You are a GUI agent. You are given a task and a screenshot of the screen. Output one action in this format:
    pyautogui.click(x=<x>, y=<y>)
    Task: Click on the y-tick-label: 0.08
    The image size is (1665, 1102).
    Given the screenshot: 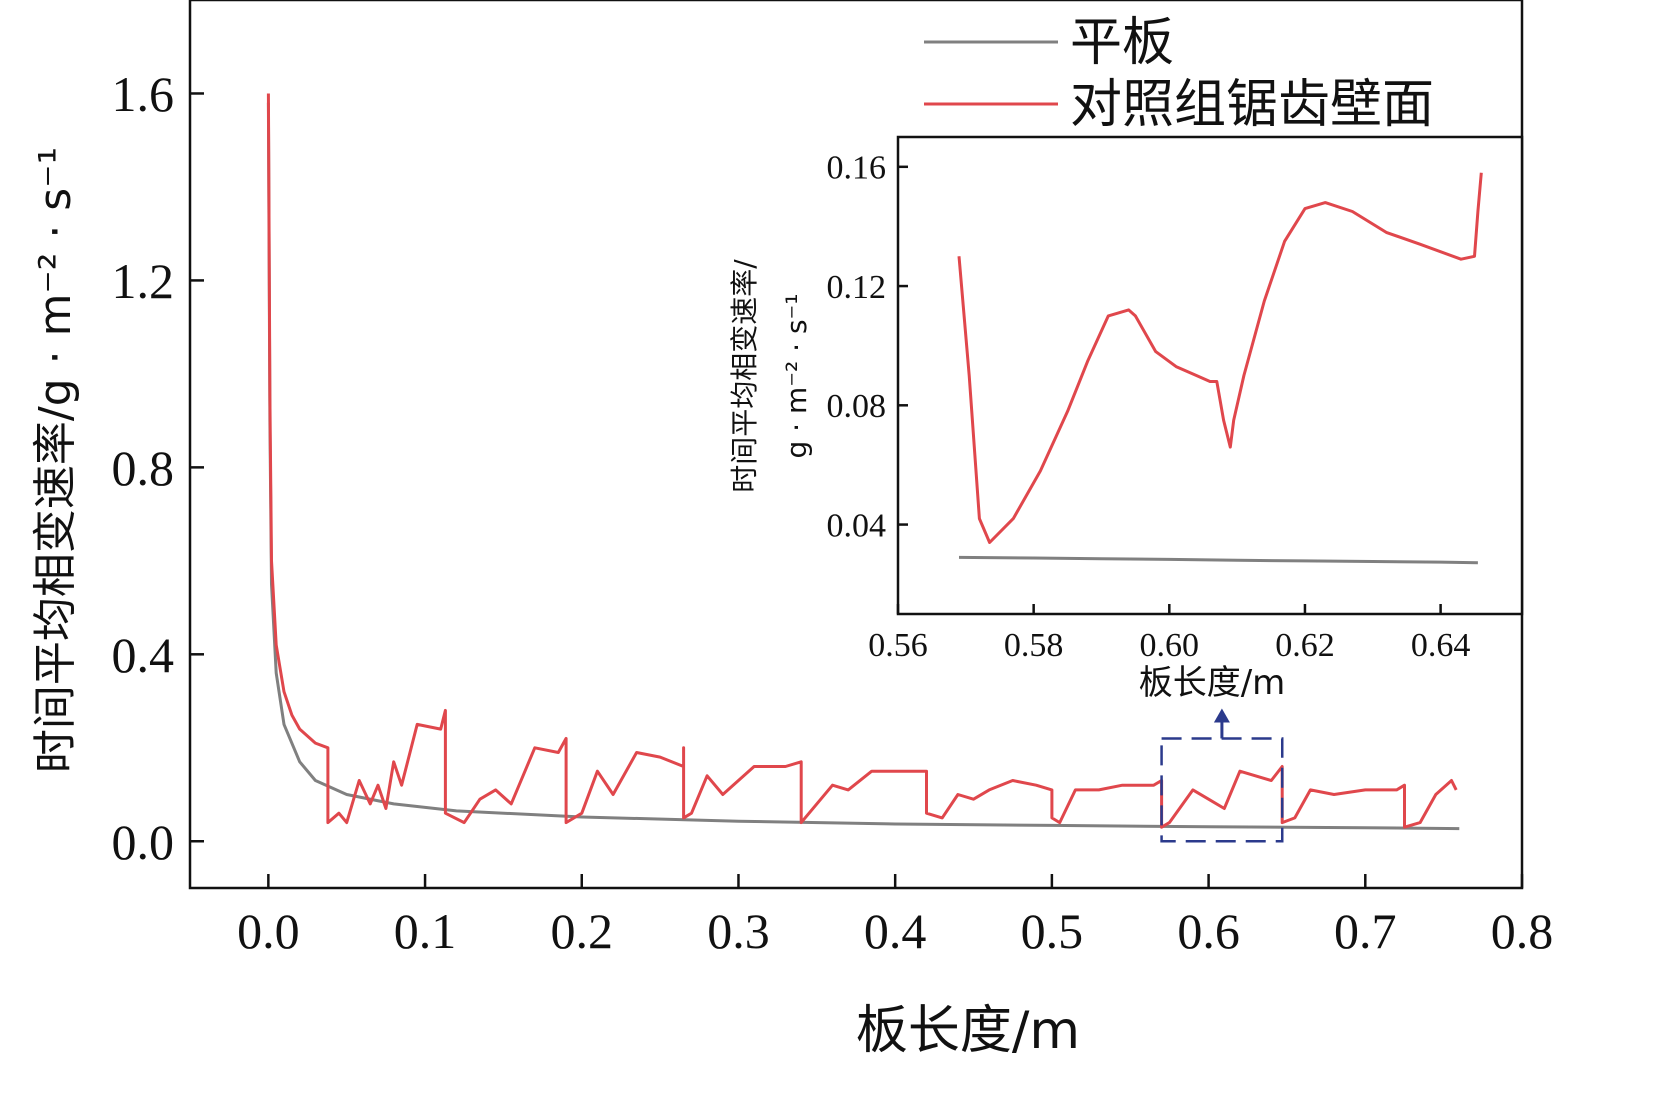 What is the action you would take?
    pyautogui.click(x=857, y=406)
    